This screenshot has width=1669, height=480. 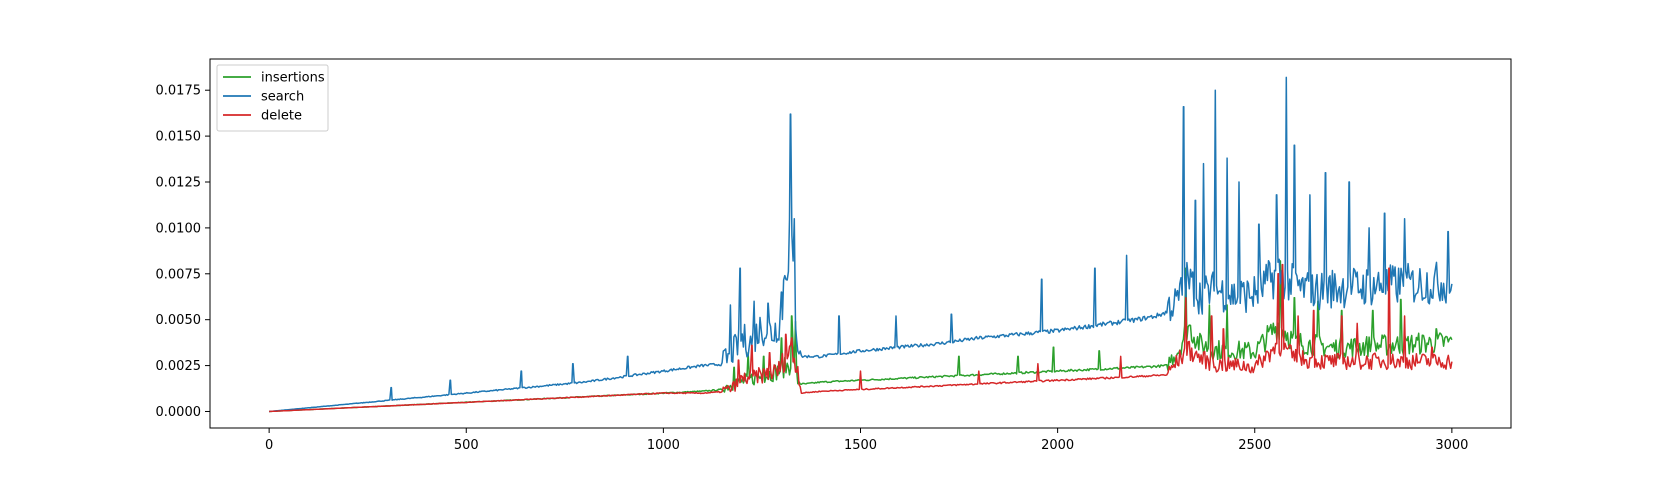 I want to click on legend-label: search, so click(x=282, y=97).